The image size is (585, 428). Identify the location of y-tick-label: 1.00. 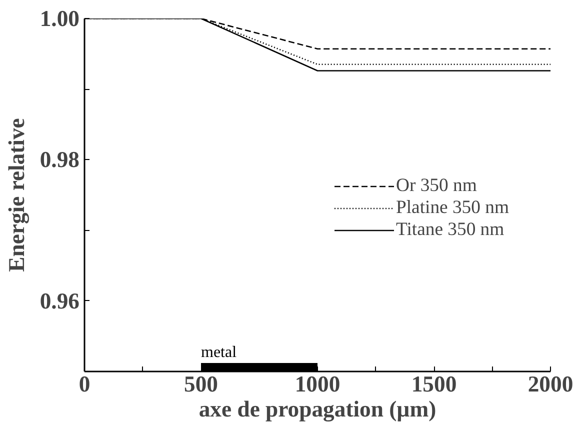
(60, 18).